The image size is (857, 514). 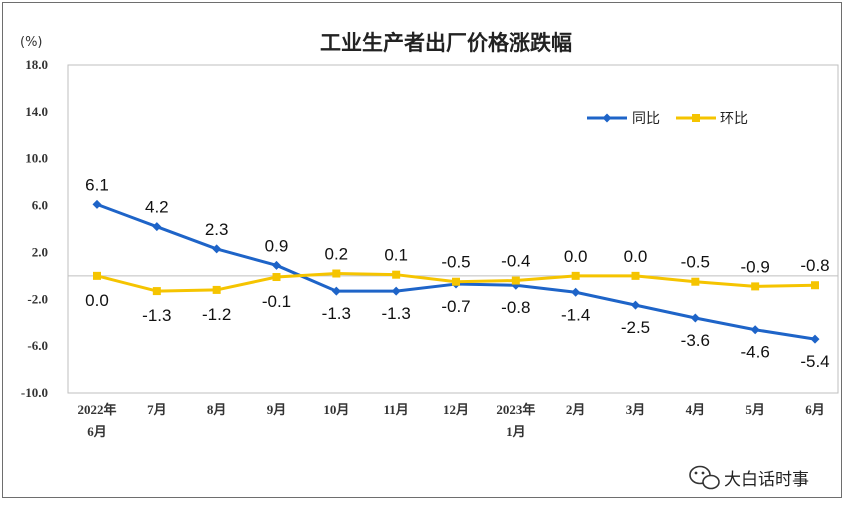 I want to click on mom-data-label: -0.1, so click(x=276, y=301).